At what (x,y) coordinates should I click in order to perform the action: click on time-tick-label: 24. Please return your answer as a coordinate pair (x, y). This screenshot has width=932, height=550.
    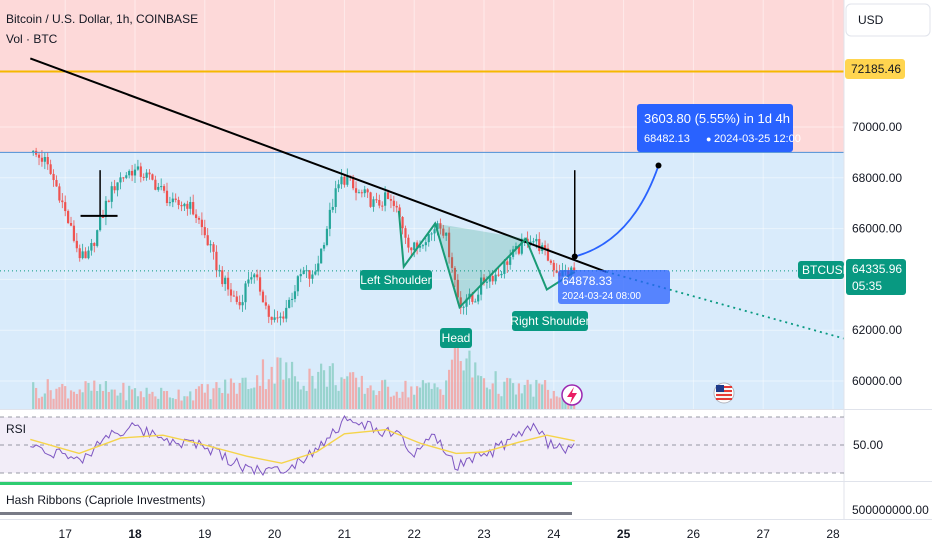
    Looking at the image, I should click on (554, 534).